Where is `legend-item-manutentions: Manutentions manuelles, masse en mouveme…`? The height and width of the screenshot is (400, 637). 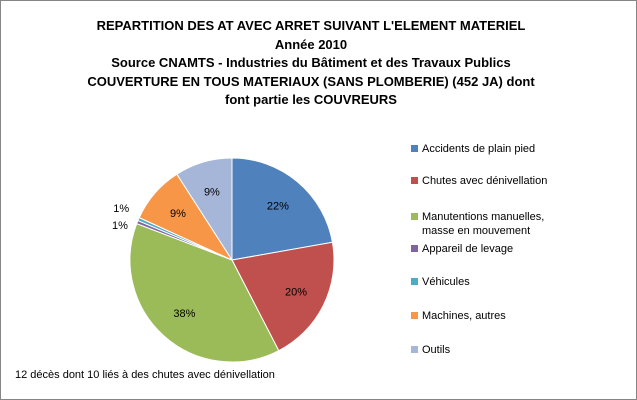
legend-item-manutentions: Manutentions manuelles, masse en mouveme… is located at coordinates (504, 224).